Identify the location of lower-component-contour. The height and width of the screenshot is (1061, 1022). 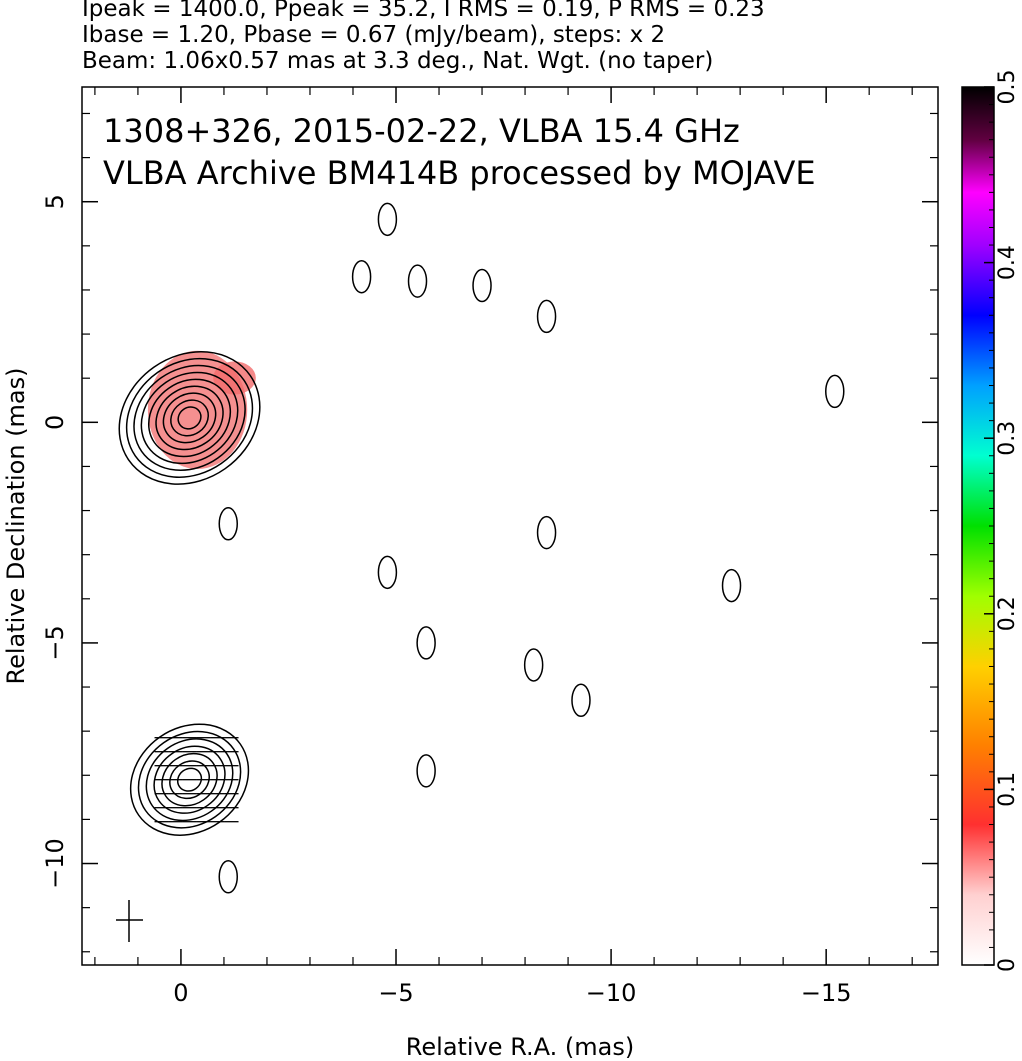
(189, 779).